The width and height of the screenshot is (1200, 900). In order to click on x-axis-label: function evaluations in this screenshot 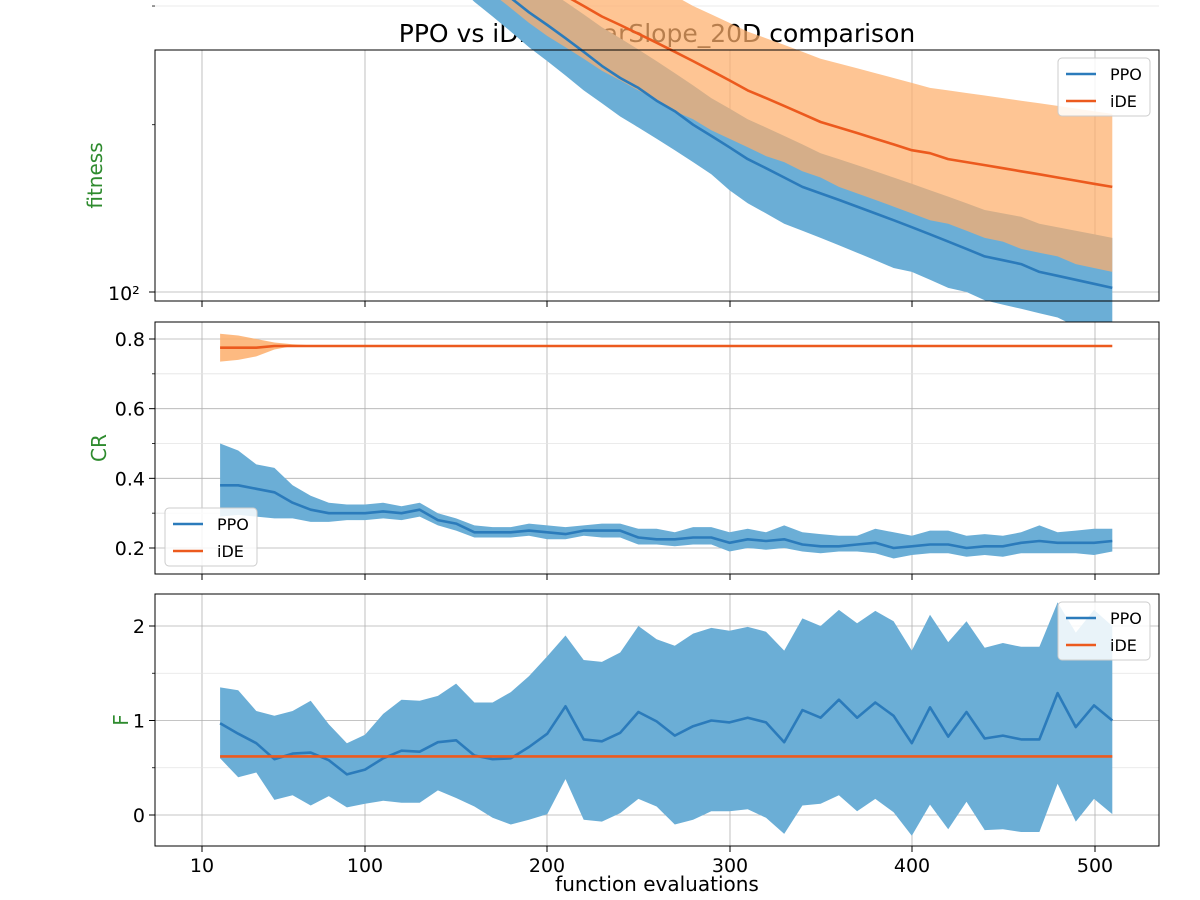, I will do `click(657, 884)`.